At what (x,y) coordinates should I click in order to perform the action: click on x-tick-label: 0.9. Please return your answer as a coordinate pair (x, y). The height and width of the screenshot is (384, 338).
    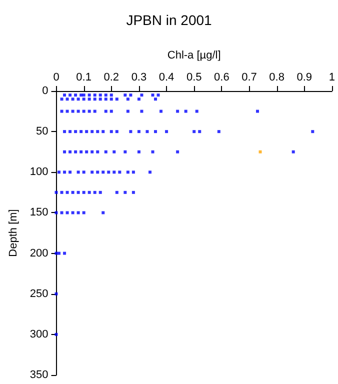
    Looking at the image, I should click on (304, 78).